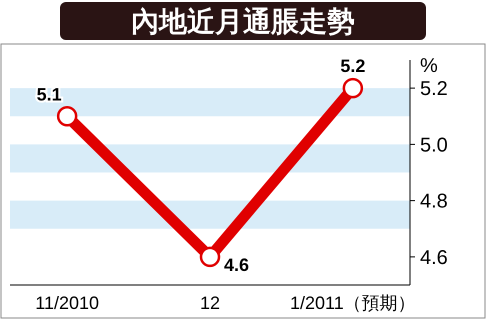 This screenshot has height=320, width=486. Describe the element at coordinates (237, 264) in the screenshot. I see `data-label: 4.6` at that location.